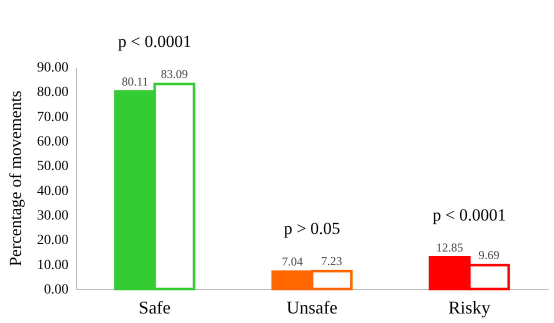 The width and height of the screenshot is (554, 323). Describe the element at coordinates (52, 166) in the screenshot. I see `y-tick-label: 50.00` at that location.